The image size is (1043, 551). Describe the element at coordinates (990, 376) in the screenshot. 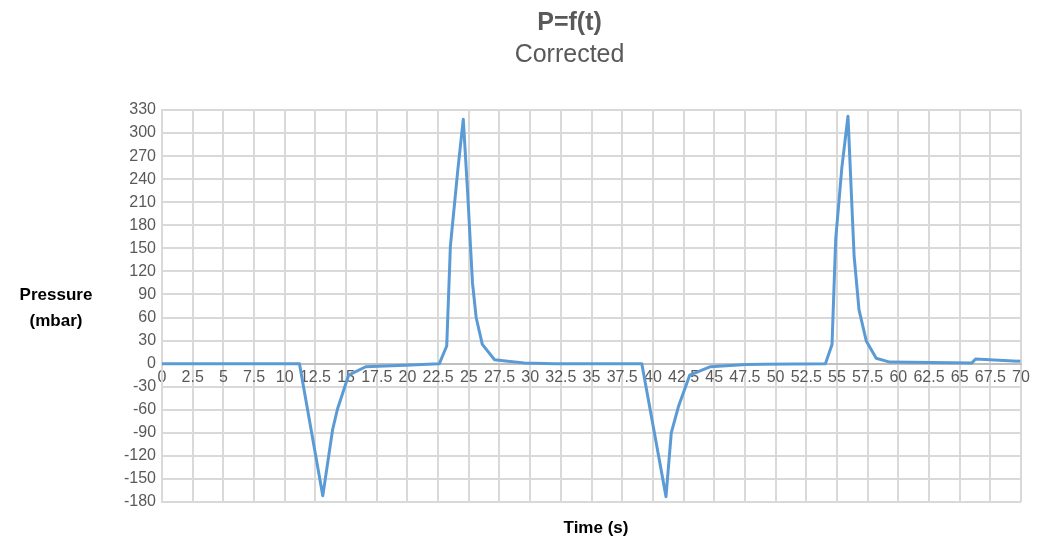

I see `x-tick-label: 67.5` at that location.